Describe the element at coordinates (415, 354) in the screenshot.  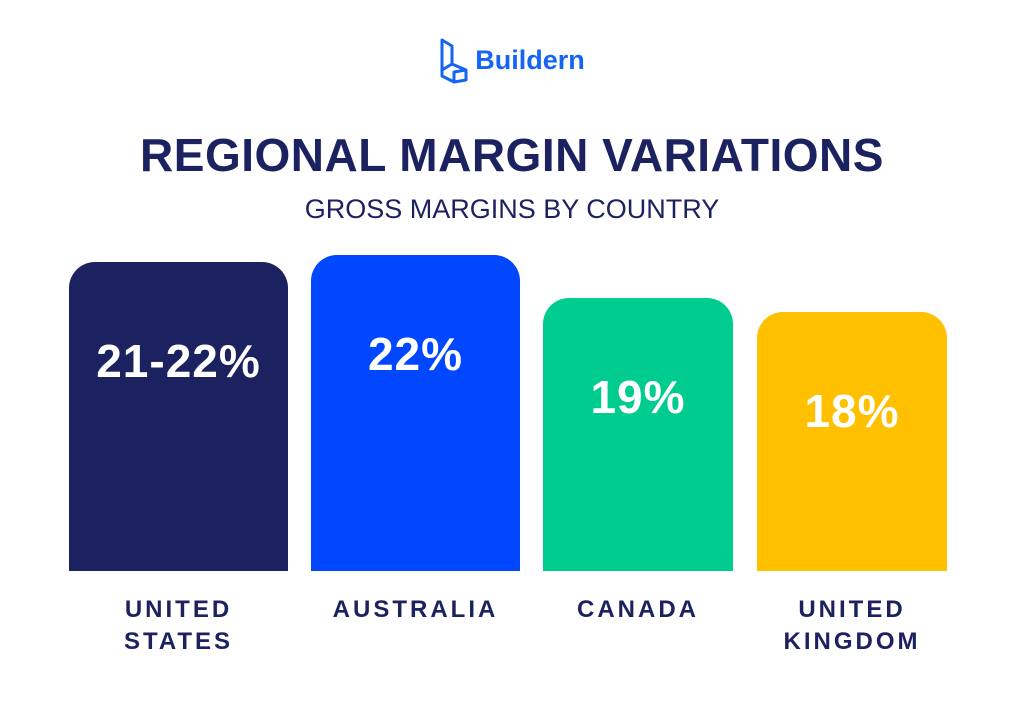
I see `value-label: 22%` at that location.